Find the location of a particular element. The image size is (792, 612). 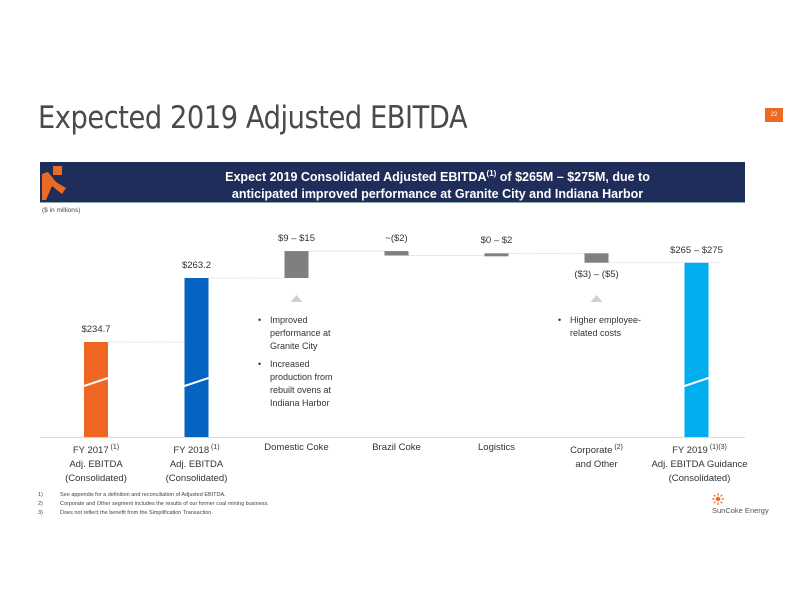

suncoke-logo: SunCoke Energy is located at coordinates (752, 508).